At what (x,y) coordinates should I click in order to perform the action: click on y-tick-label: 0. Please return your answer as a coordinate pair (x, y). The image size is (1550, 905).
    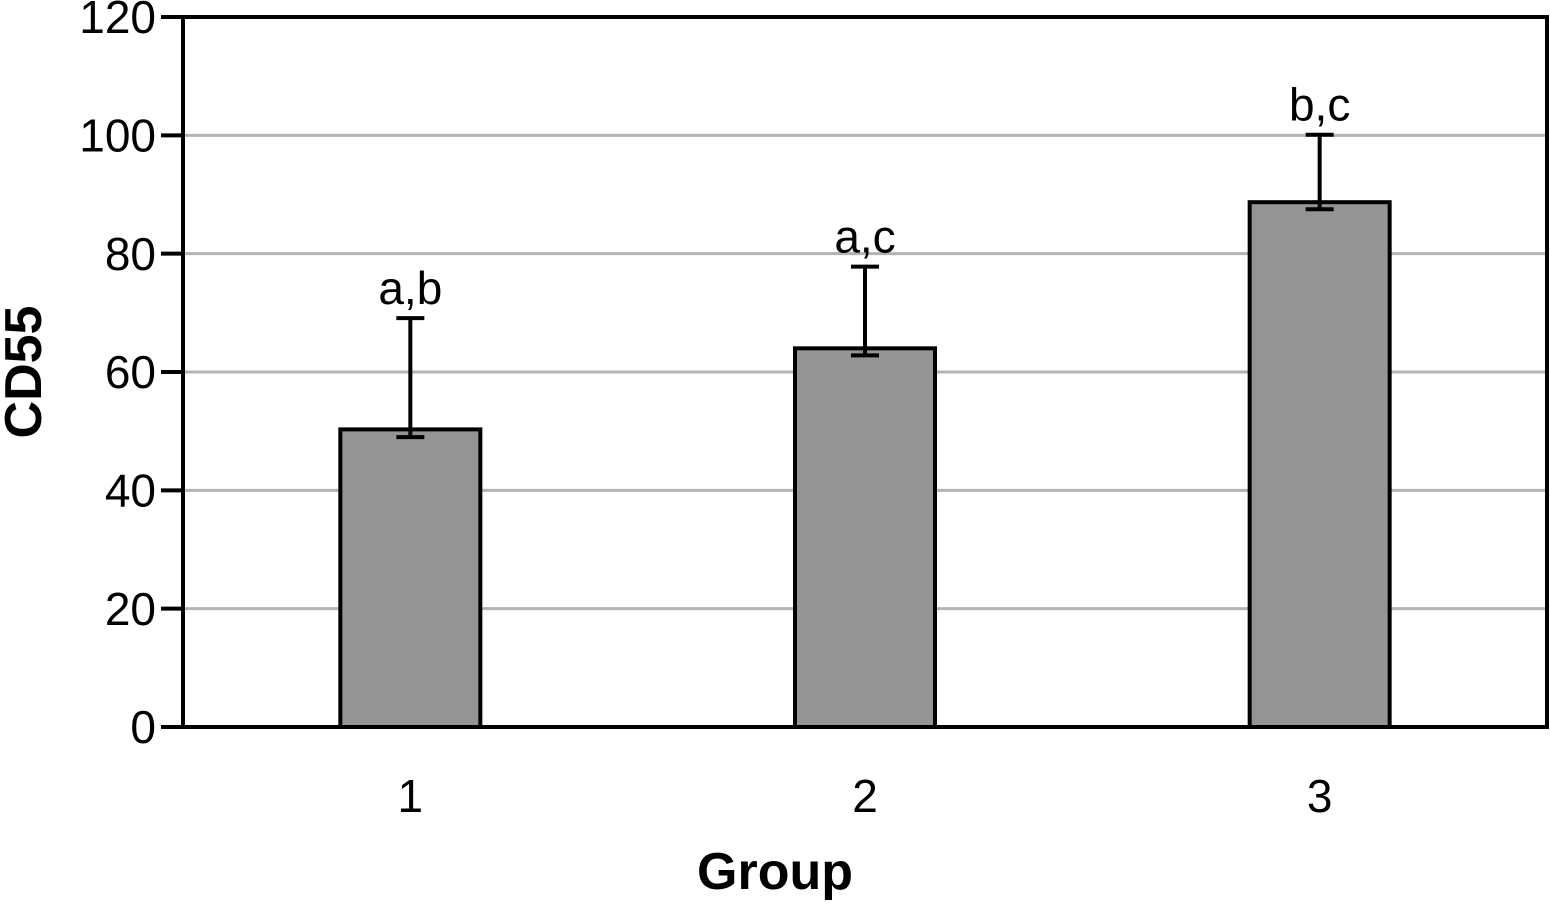
    Looking at the image, I should click on (143, 727).